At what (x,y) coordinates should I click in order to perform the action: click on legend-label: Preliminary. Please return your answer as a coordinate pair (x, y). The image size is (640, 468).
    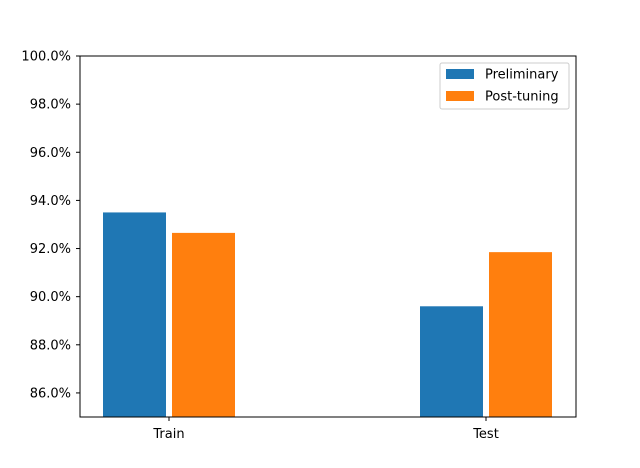
    Looking at the image, I should click on (522, 75).